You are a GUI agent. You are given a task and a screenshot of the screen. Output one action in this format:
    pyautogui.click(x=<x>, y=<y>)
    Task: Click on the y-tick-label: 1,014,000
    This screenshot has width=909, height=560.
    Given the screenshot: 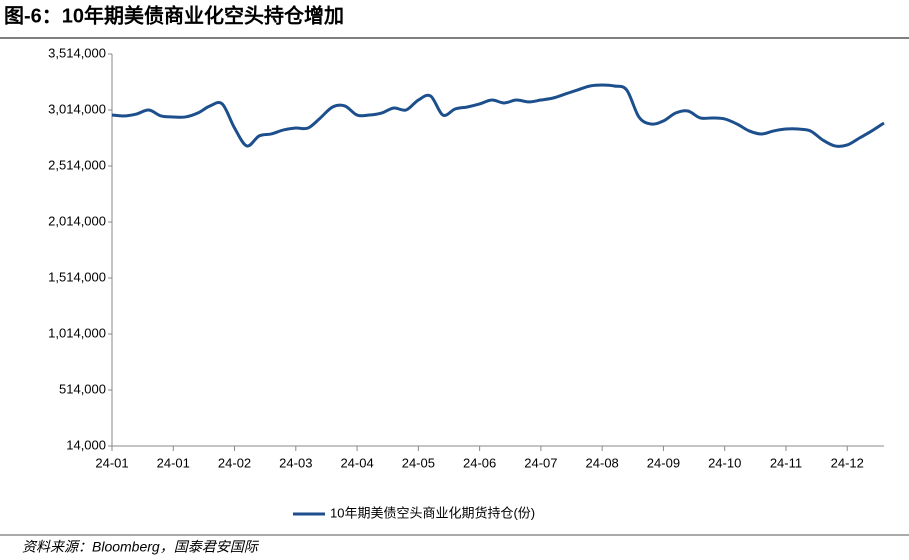 What is the action you would take?
    pyautogui.click(x=77, y=332)
    